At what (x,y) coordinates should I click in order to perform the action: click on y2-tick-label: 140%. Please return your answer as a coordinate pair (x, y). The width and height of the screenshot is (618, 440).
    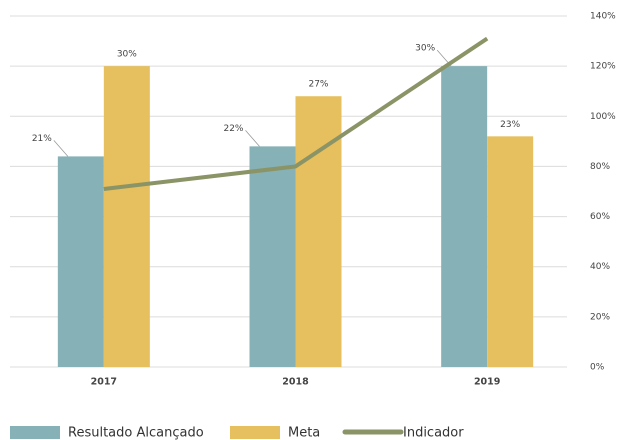
    Looking at the image, I should click on (603, 17).